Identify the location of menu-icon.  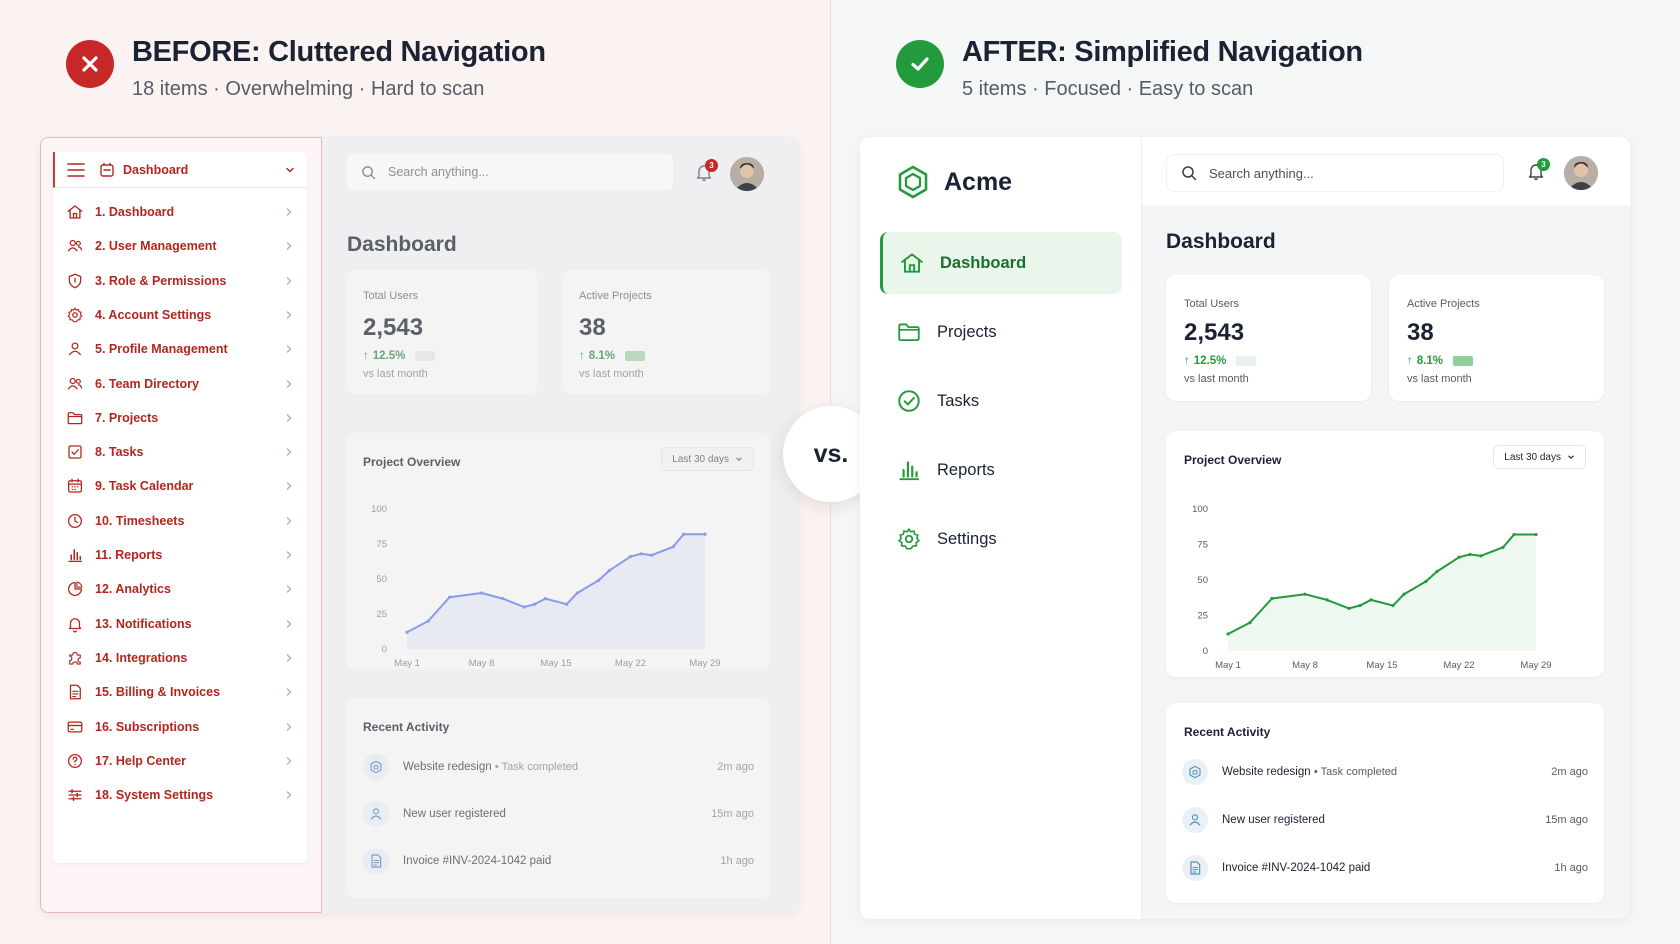
(76, 169).